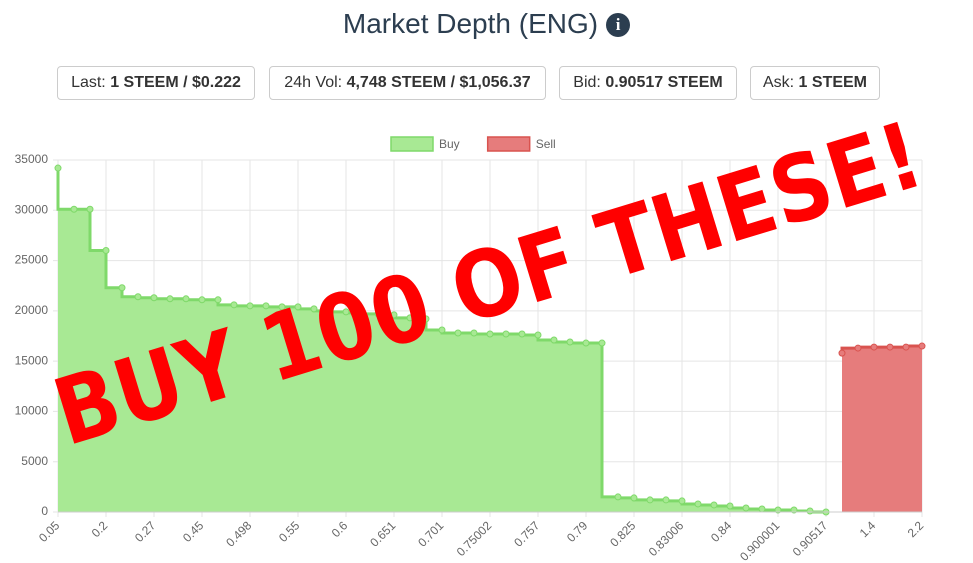  What do you see at coordinates (175, 82) in the screenshot?
I see `stat-value: 1 STEEM / $0.222` at bounding box center [175, 82].